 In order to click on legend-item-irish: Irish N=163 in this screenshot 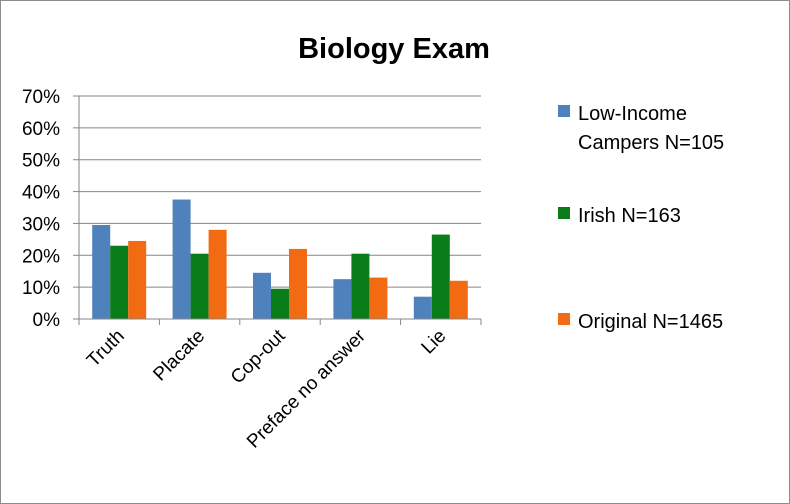, I will do `click(643, 216)`.